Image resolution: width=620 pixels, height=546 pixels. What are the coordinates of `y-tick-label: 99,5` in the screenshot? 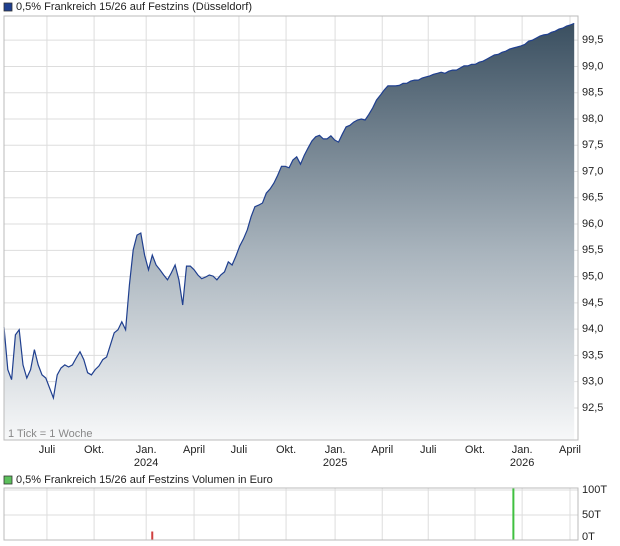 It's located at (592, 40).